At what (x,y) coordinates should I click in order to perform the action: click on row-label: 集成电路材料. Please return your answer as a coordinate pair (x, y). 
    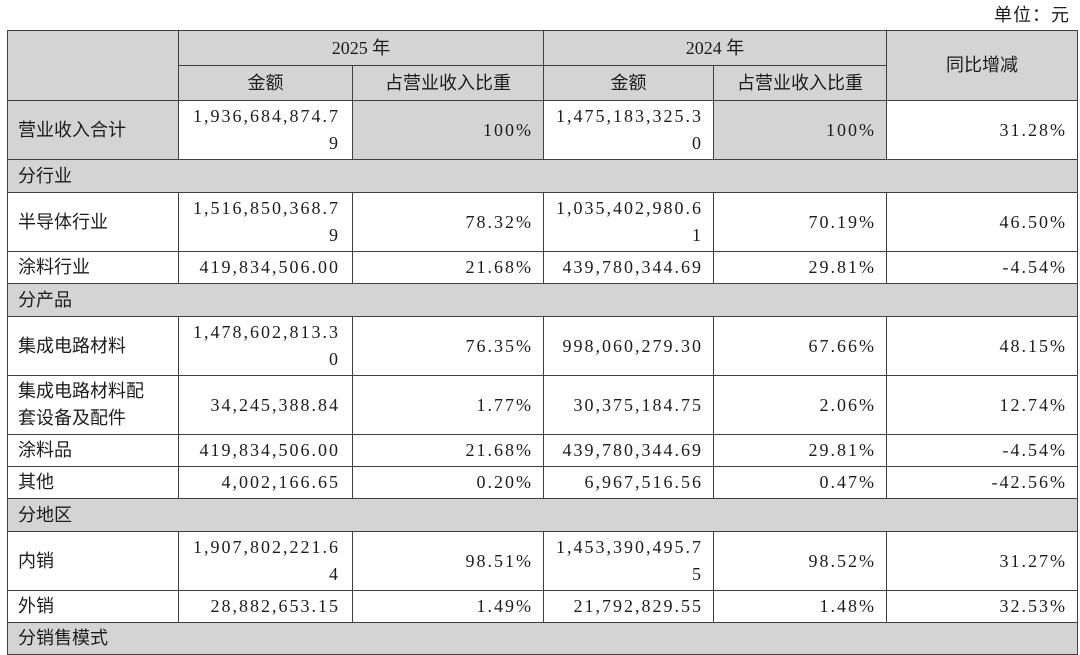
    Looking at the image, I should click on (93, 346).